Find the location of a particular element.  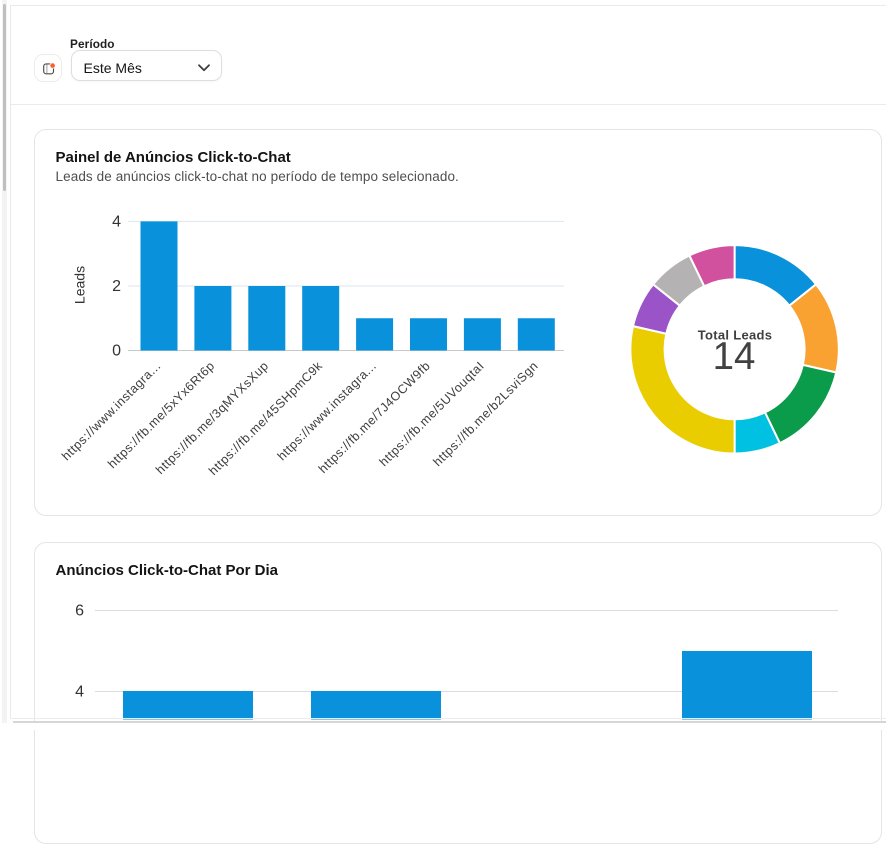

svg-text: Leads is located at coordinates (80, 285).